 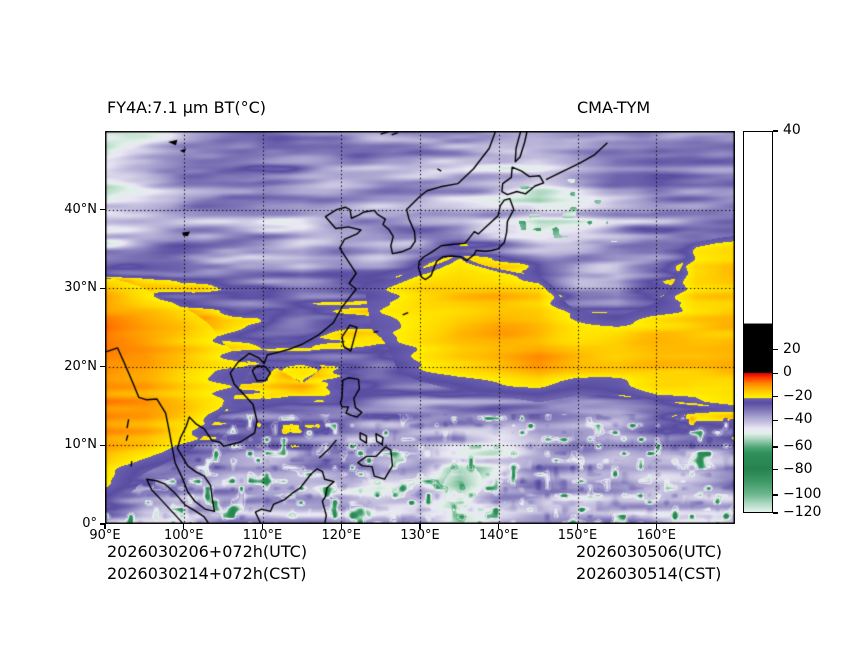 I want to click on colorbar-tick-label: −120, so click(x=802, y=512).